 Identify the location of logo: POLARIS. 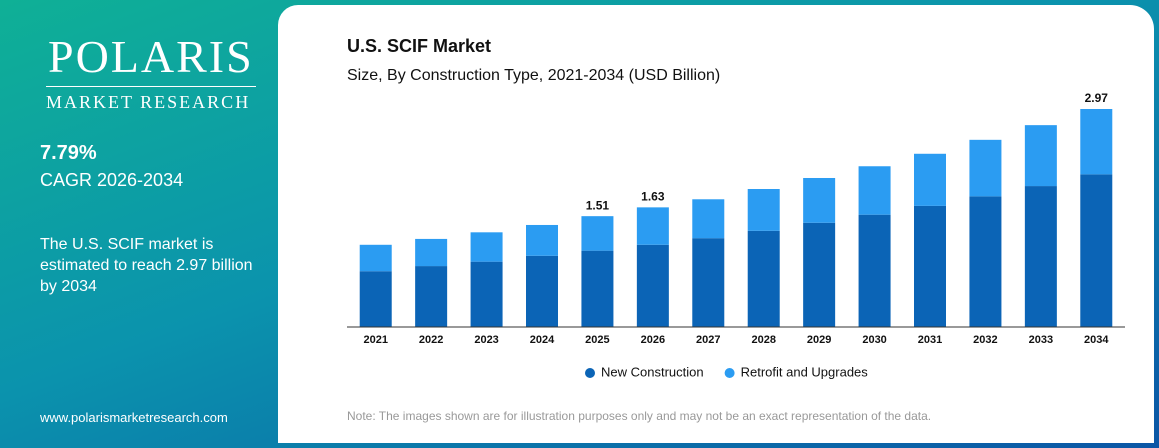
(151, 56).